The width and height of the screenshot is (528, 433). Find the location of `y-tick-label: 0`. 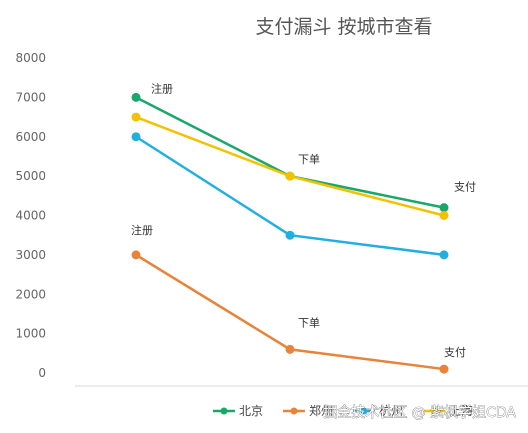

y-tick-label: 0 is located at coordinates (42, 373).